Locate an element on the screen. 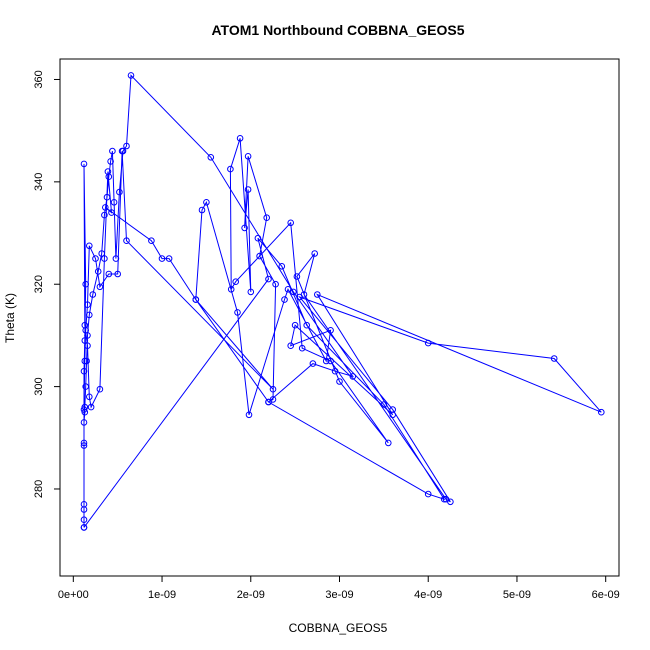 Image resolution: width=650 pixels, height=650 pixels. y-tick-label: 280 is located at coordinates (39, 489).